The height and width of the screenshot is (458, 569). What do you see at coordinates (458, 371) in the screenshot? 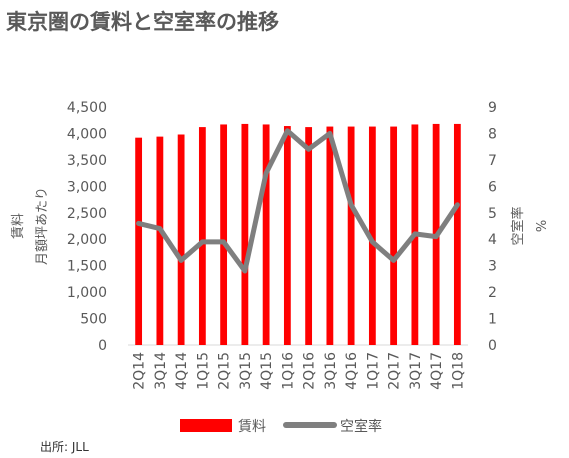
I see `x-tick-label: 1Q18` at bounding box center [458, 371].